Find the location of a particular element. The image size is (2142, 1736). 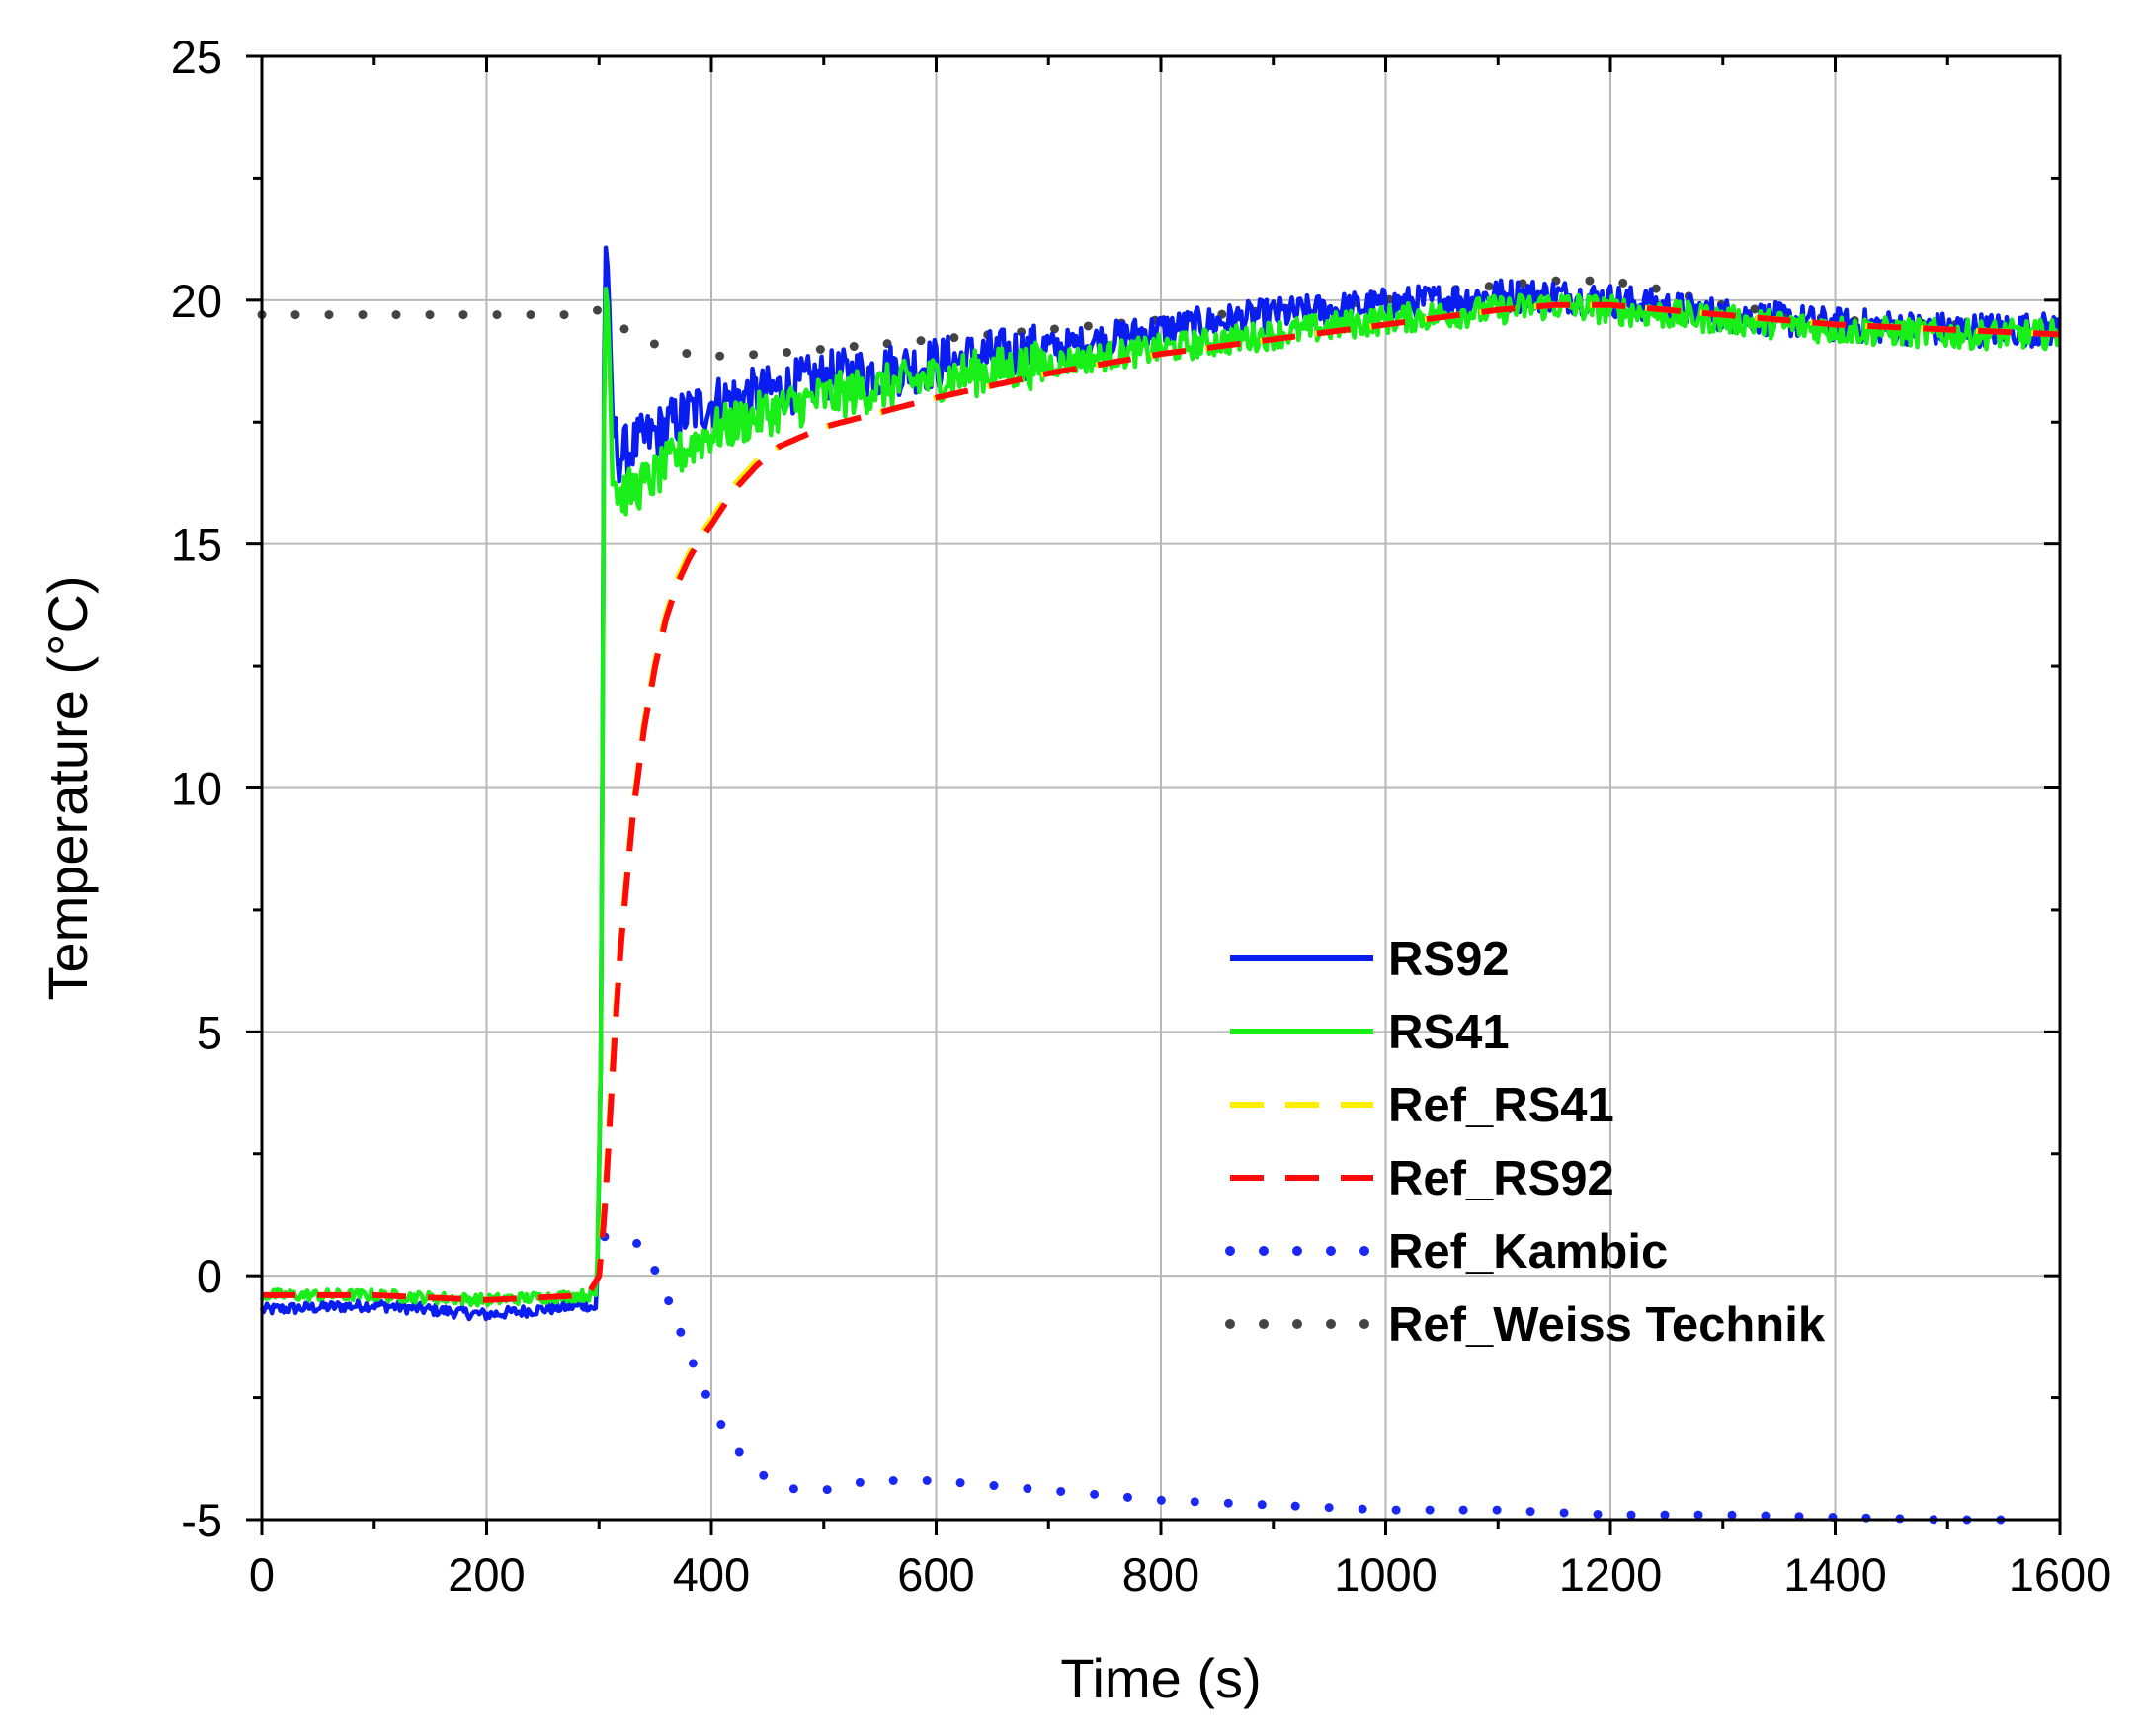

x-tick-label: 1600 is located at coordinates (2060, 1575).